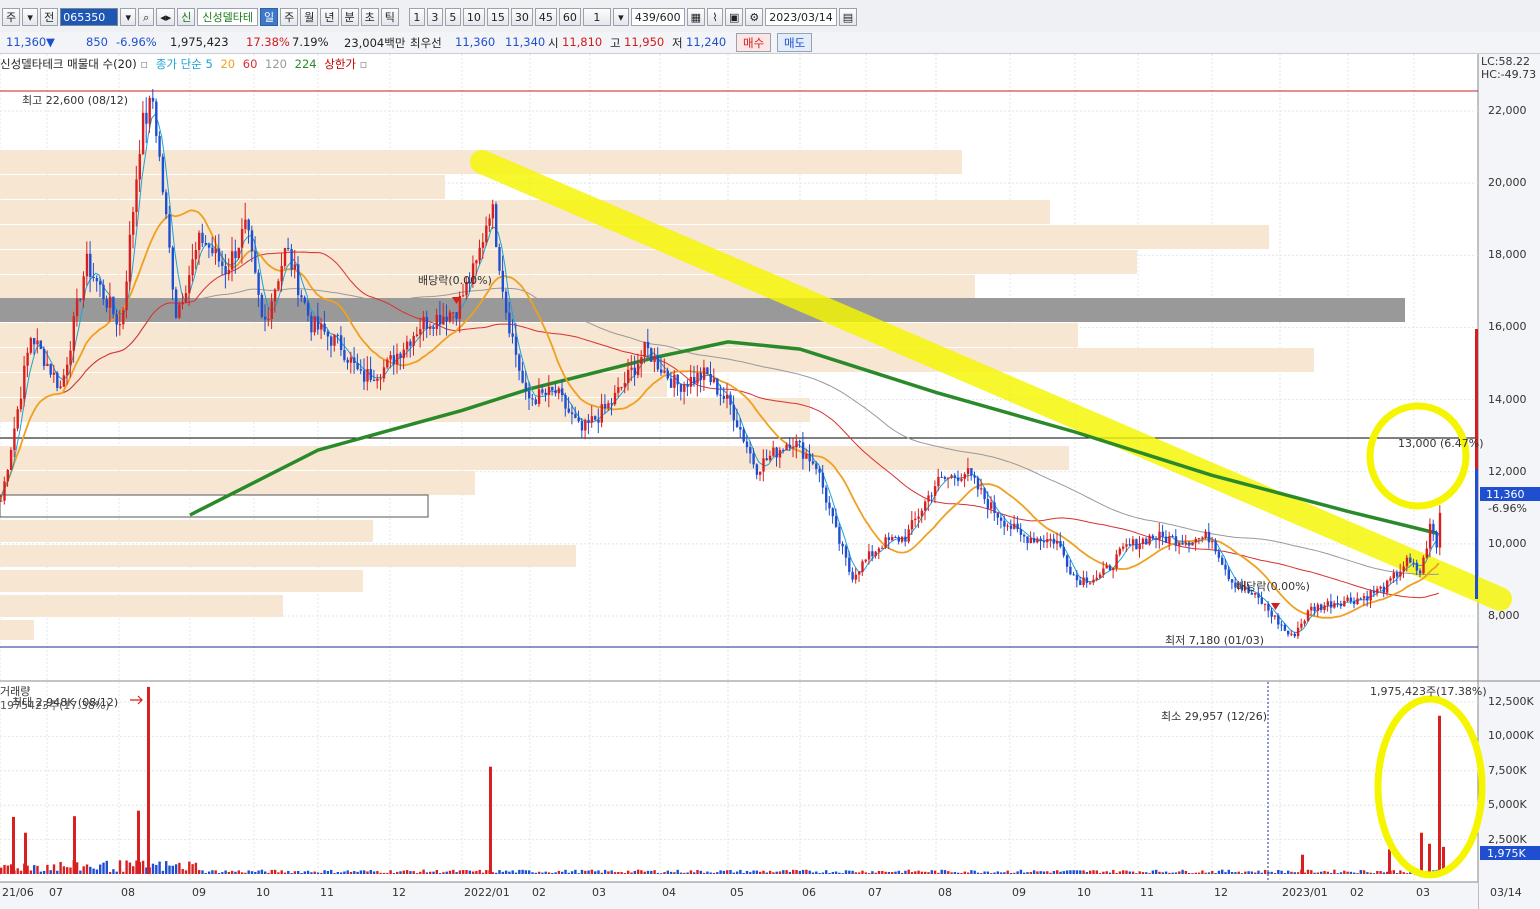  I want to click on legend-limit: 상한가, so click(340, 64).